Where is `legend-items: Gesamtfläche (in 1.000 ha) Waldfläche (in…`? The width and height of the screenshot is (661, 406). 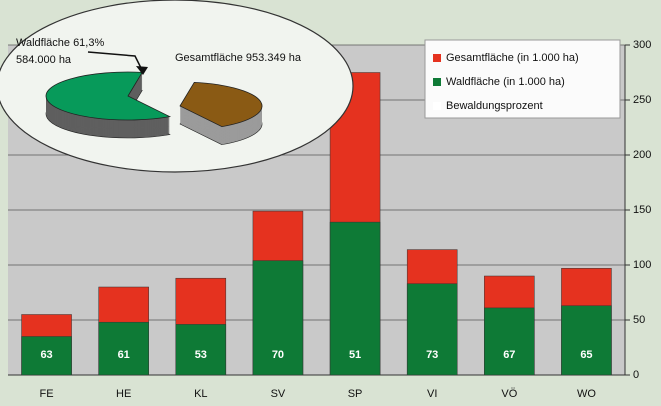 legend-items: Gesamtfläche (in 1.000 ha) Waldfläche (in… is located at coordinates (506, 82).